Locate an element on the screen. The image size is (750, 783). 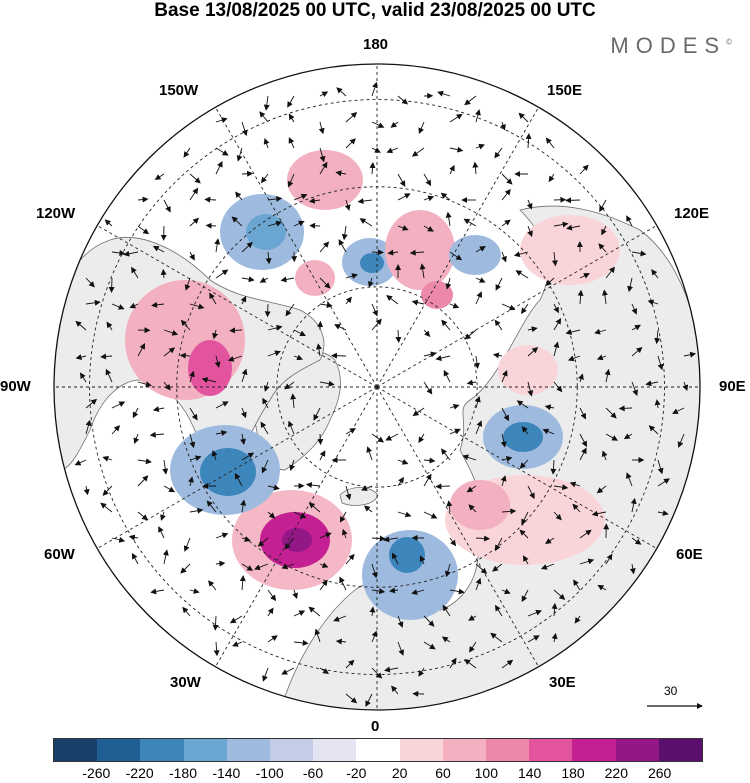
lon-label-90e: 90E is located at coordinates (732, 386).